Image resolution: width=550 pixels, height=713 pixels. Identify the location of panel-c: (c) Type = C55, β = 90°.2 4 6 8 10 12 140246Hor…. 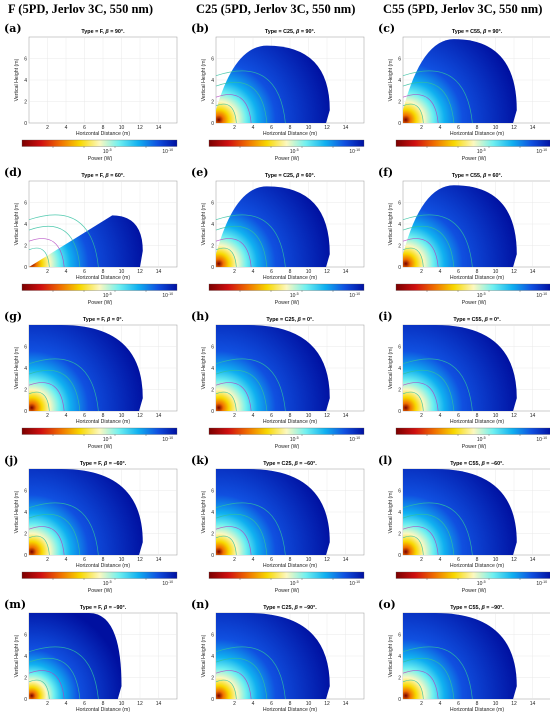
(464, 92).